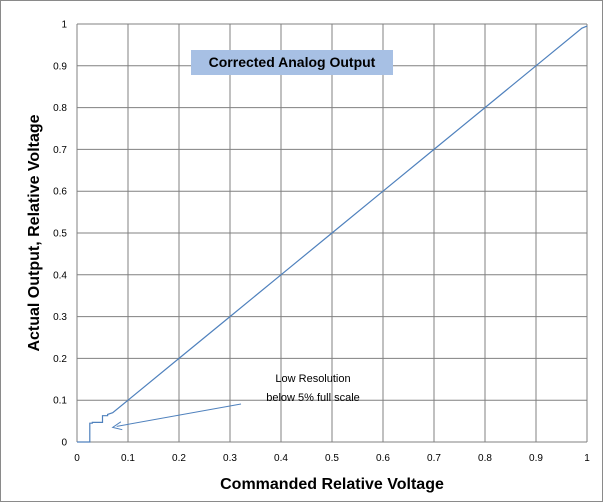 Image resolution: width=603 pixels, height=503 pixels. What do you see at coordinates (60, 317) in the screenshot?
I see `y-tick-label: 0.3` at bounding box center [60, 317].